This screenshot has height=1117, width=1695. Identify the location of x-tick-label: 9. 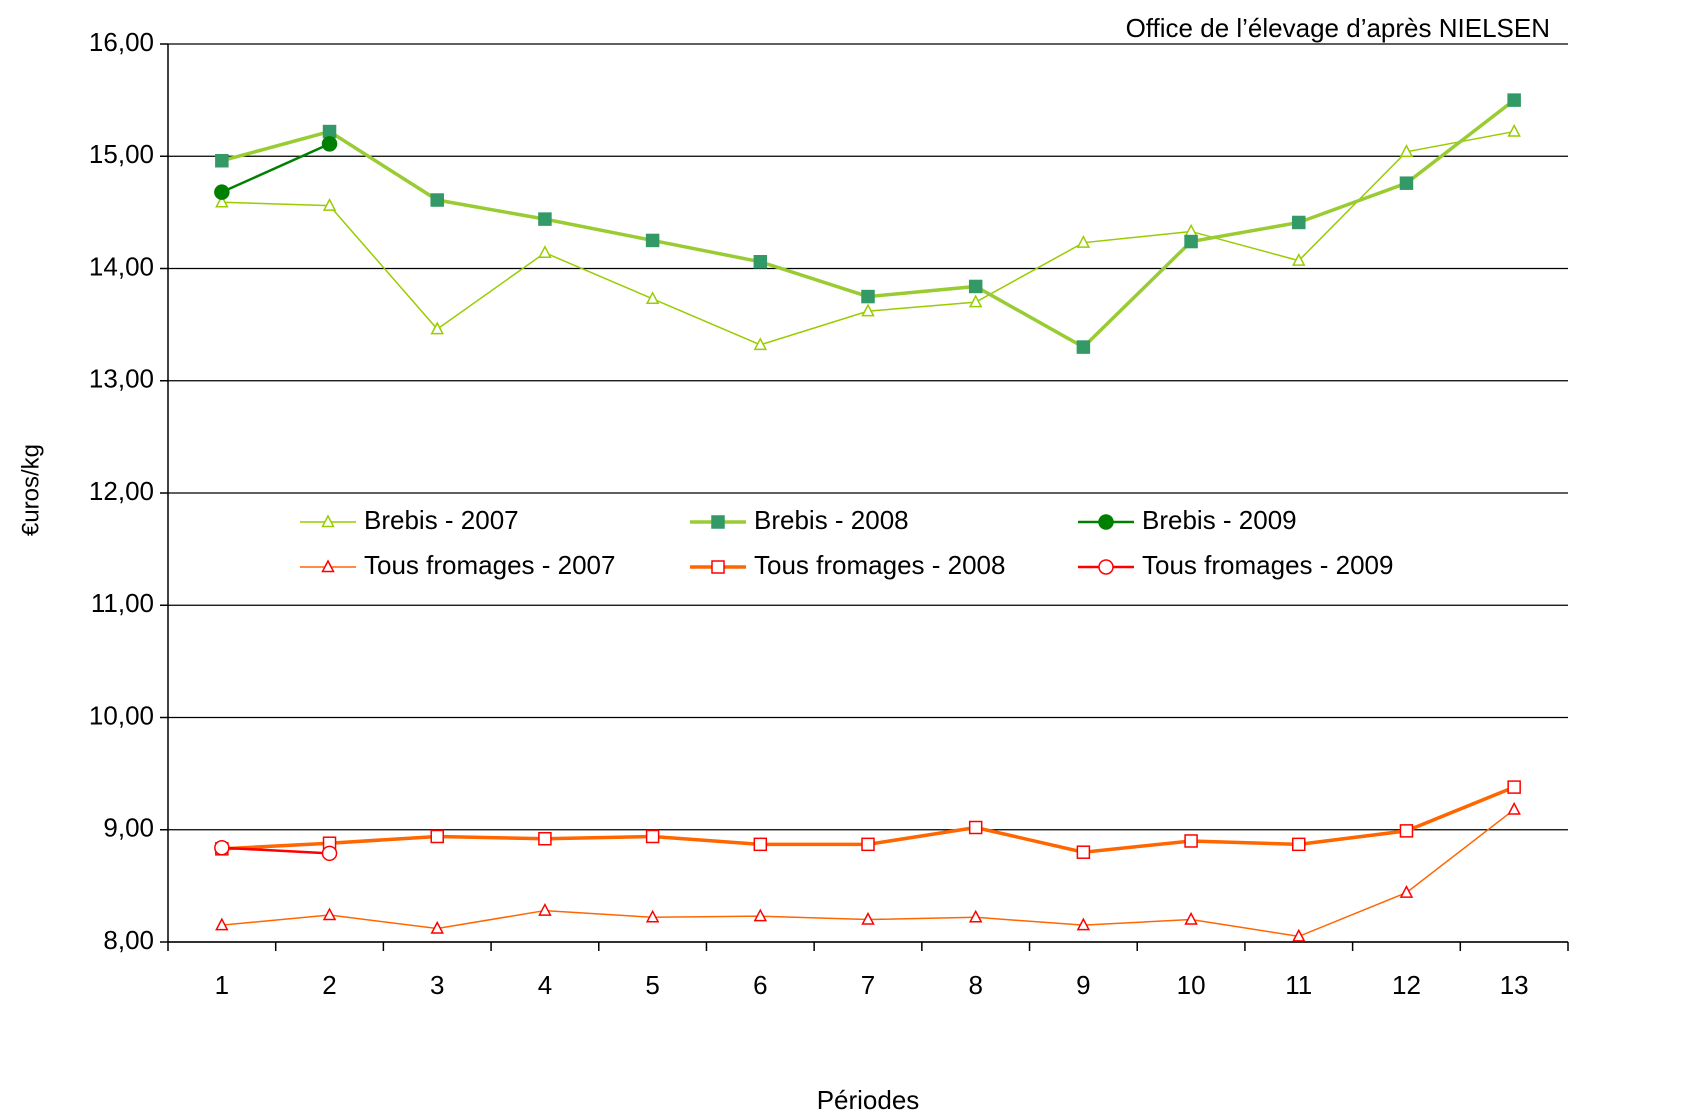
(1083, 985).